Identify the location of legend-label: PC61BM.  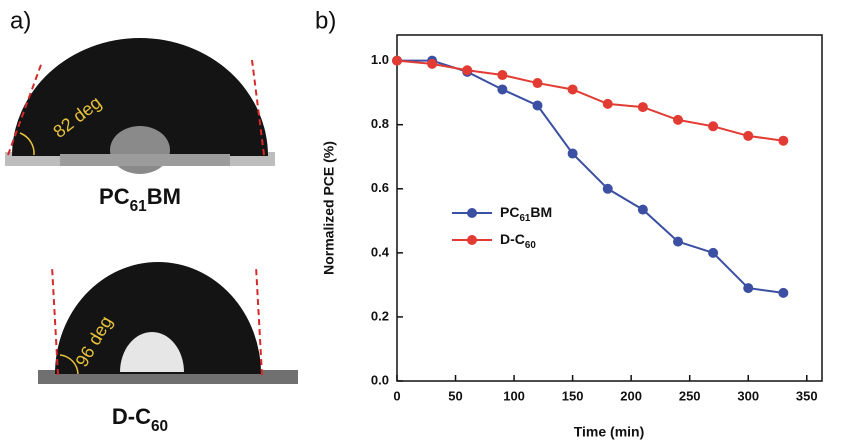
(526, 214).